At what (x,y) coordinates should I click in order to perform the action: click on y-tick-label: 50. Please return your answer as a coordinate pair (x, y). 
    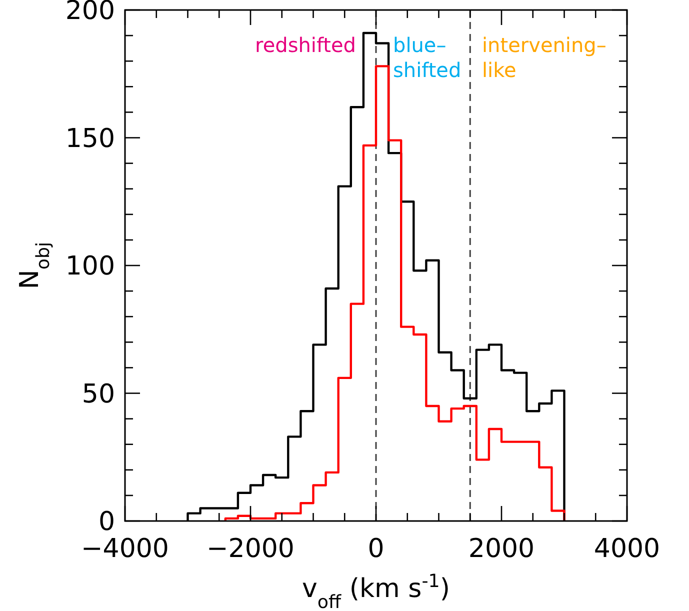
    Looking at the image, I should click on (98, 394).